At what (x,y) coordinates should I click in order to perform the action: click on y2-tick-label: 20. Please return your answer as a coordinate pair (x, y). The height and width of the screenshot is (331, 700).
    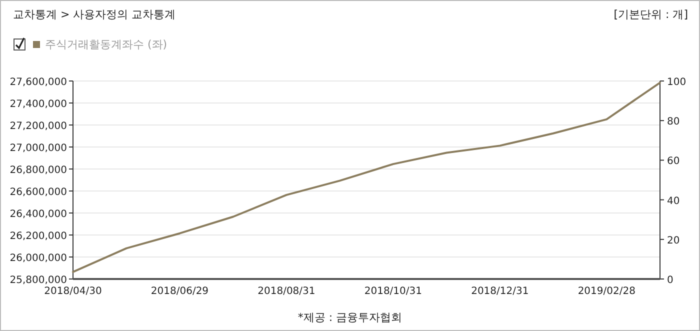
    Looking at the image, I should click on (673, 240).